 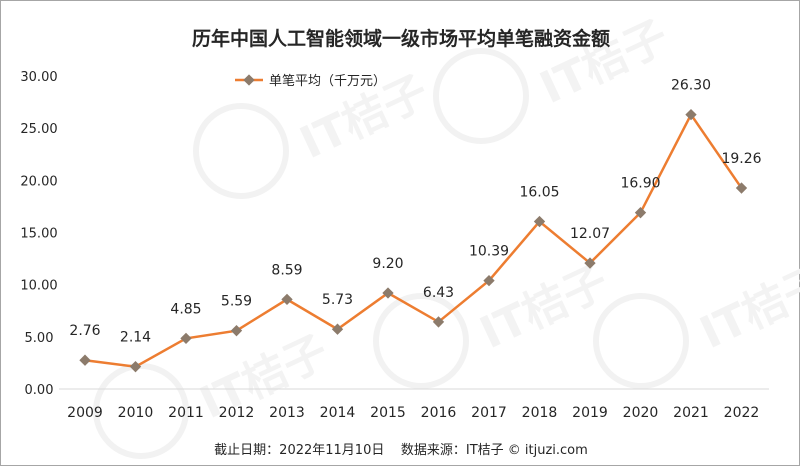 What do you see at coordinates (590, 234) in the screenshot?
I see `data-label: 12.07` at bounding box center [590, 234].